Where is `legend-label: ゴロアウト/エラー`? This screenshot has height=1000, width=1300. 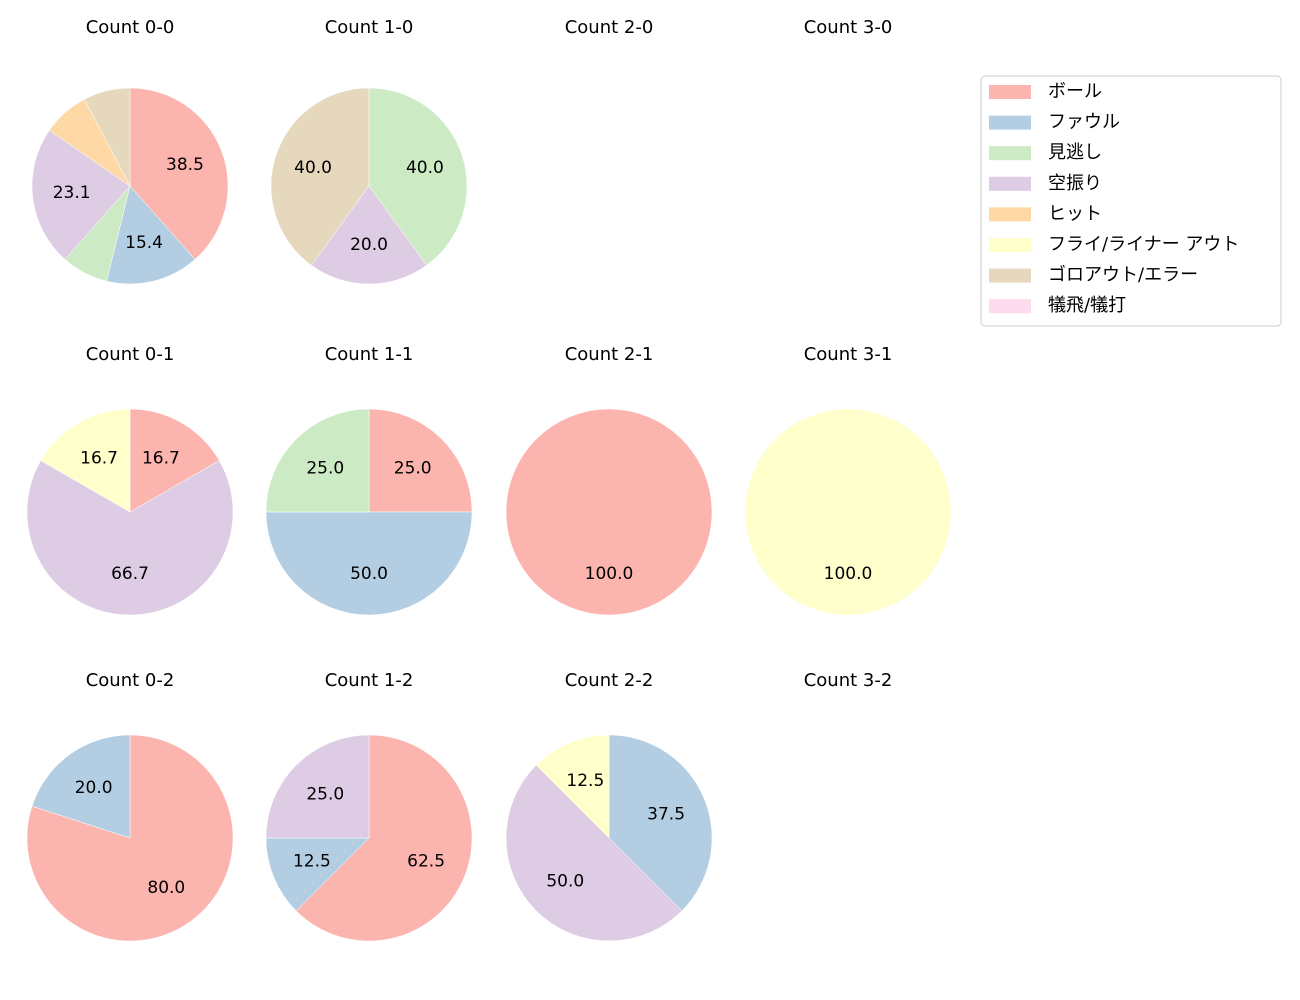 legend-label: ゴロアウト/エラー is located at coordinates (1123, 275).